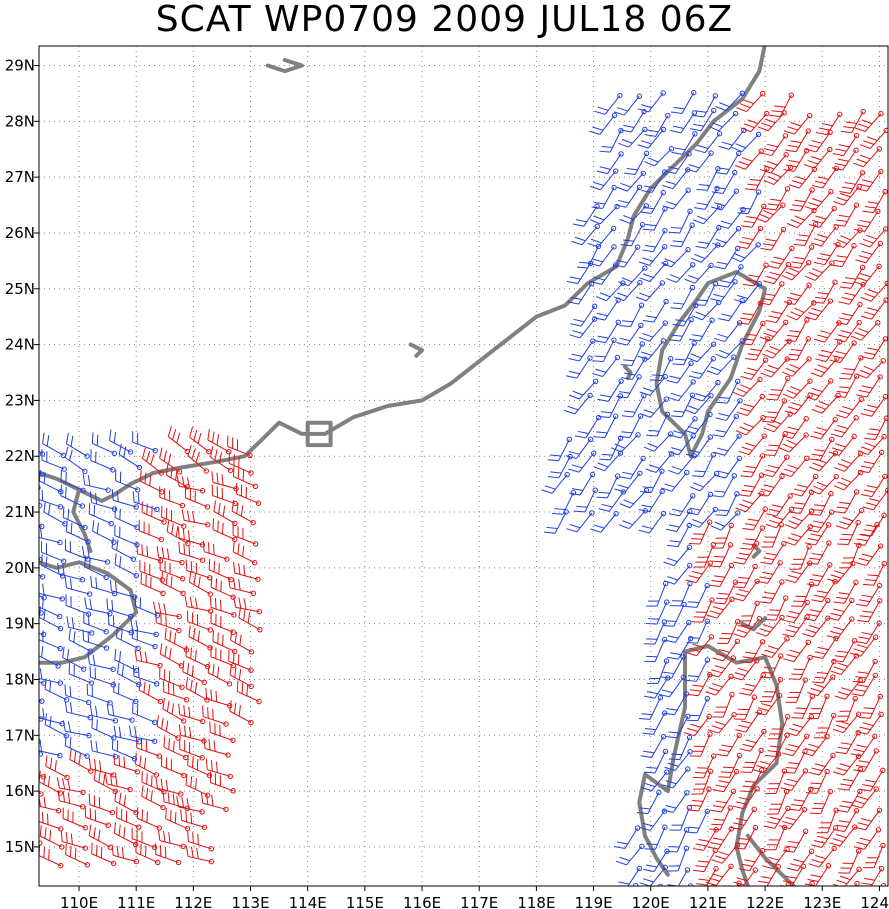 The width and height of the screenshot is (889, 909). What do you see at coordinates (662, 763) in the screenshot?
I see `coastline-luzon_west` at bounding box center [662, 763].